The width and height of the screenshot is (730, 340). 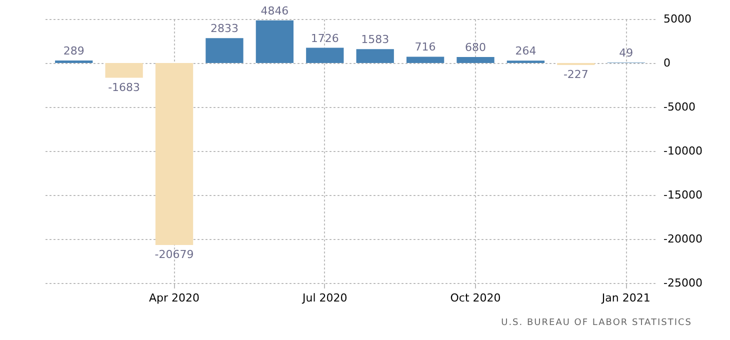 What do you see at coordinates (683, 151) in the screenshot?
I see `y-tick-label: -10000` at bounding box center [683, 151].